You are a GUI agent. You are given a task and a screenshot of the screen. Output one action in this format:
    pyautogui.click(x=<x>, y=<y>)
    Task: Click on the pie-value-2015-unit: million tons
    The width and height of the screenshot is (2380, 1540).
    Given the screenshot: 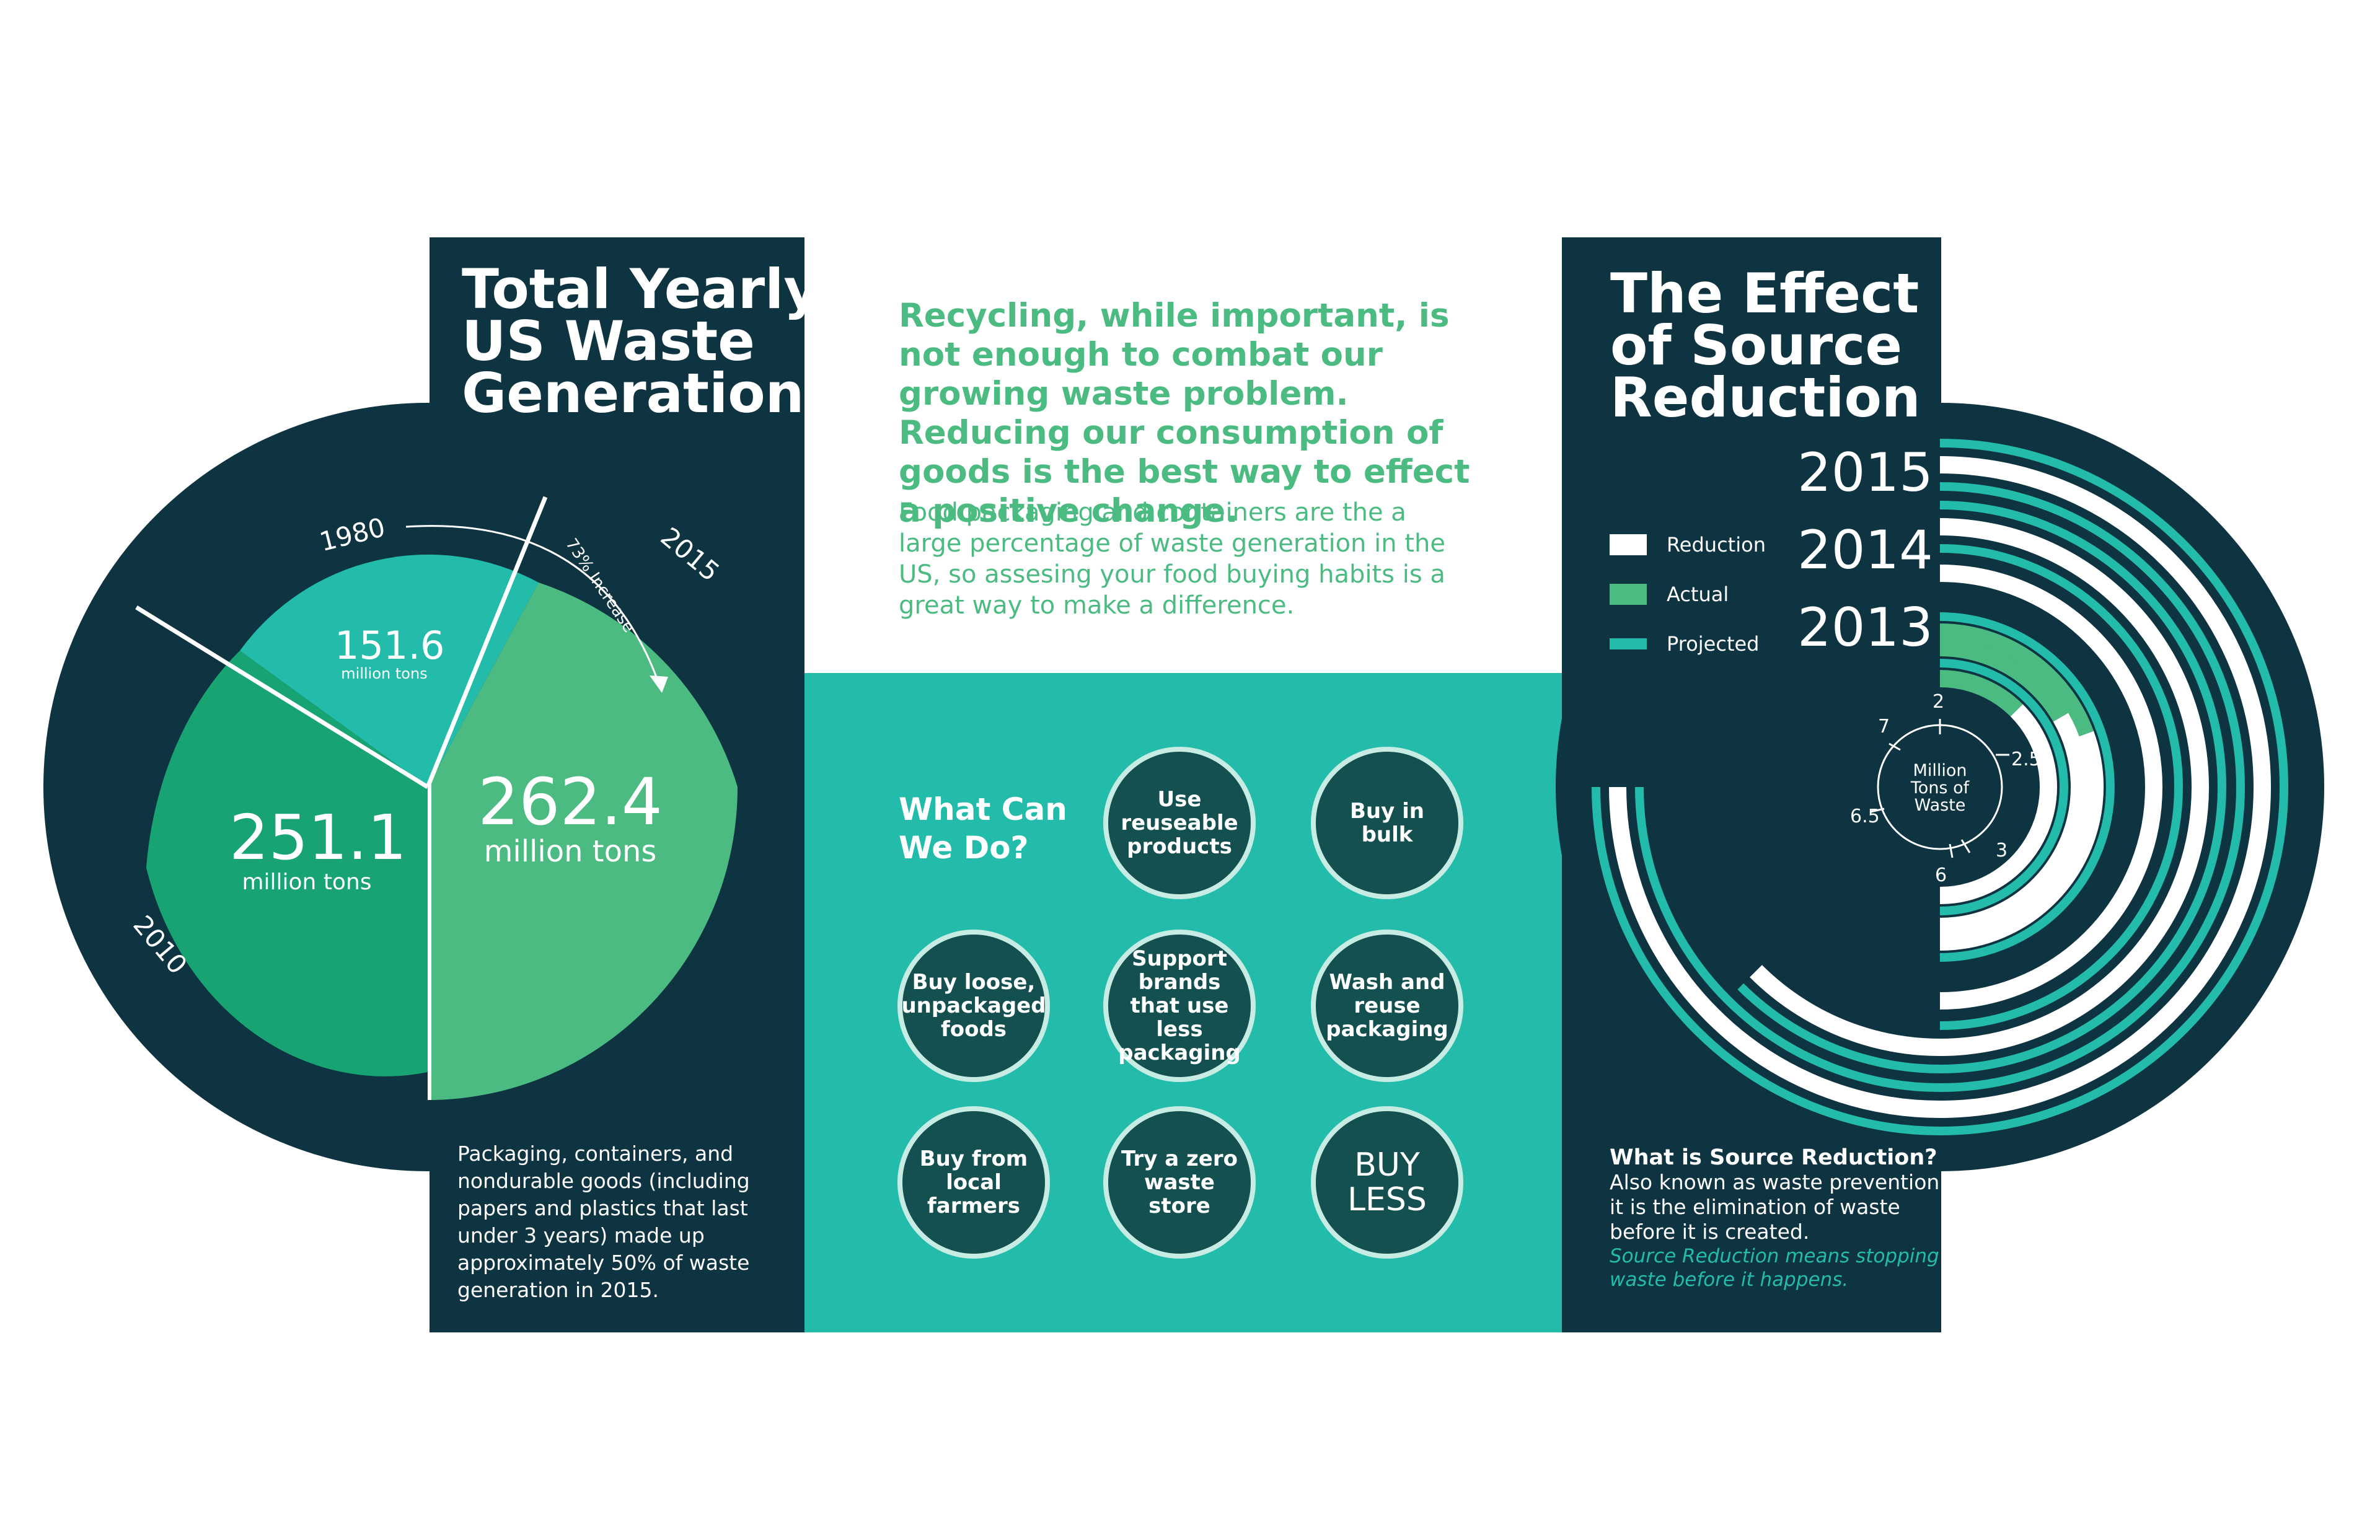 What is the action you would take?
    pyautogui.click(x=570, y=851)
    